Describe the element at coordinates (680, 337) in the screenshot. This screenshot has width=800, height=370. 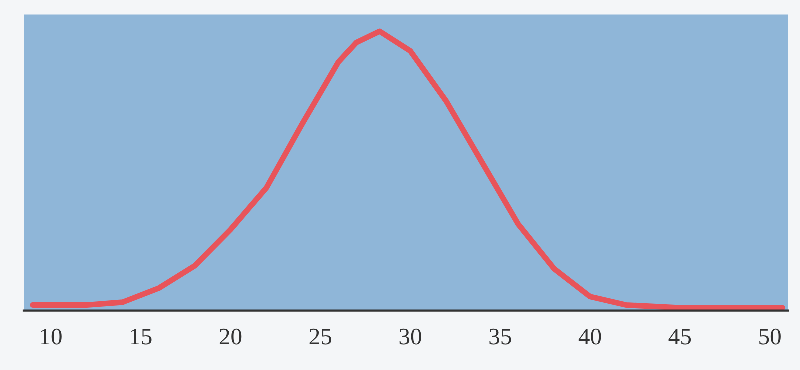
I see `x-tick-label: 45` at that location.